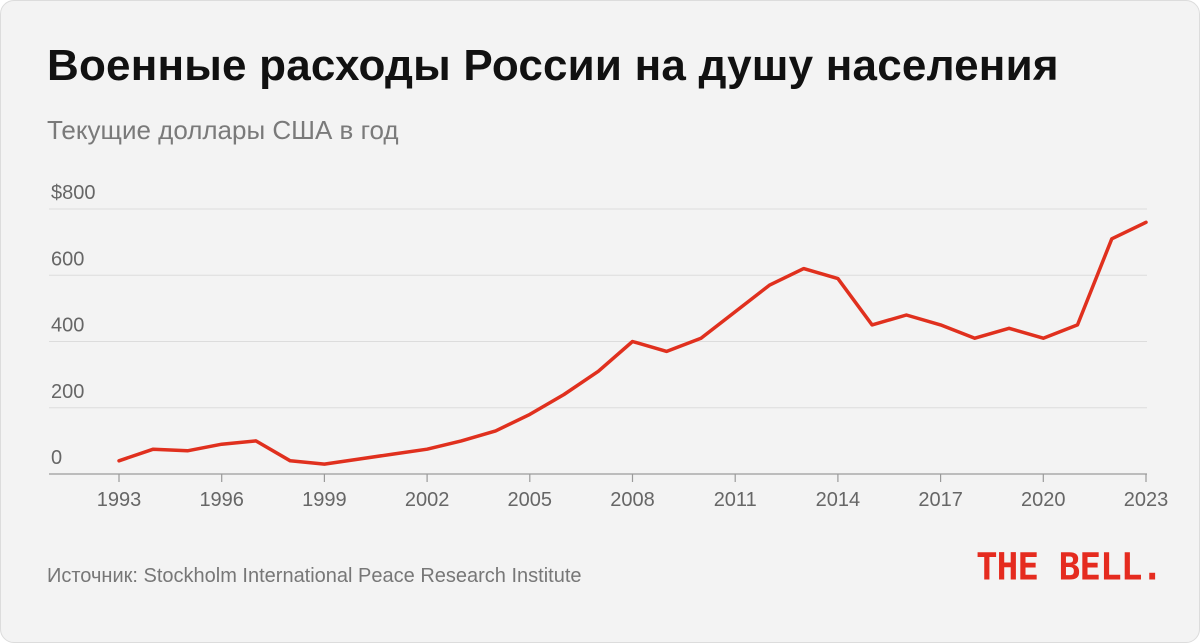 This screenshot has height=643, width=1200. What do you see at coordinates (1043, 338) in the screenshot?
I see `data-point-2020` at bounding box center [1043, 338].